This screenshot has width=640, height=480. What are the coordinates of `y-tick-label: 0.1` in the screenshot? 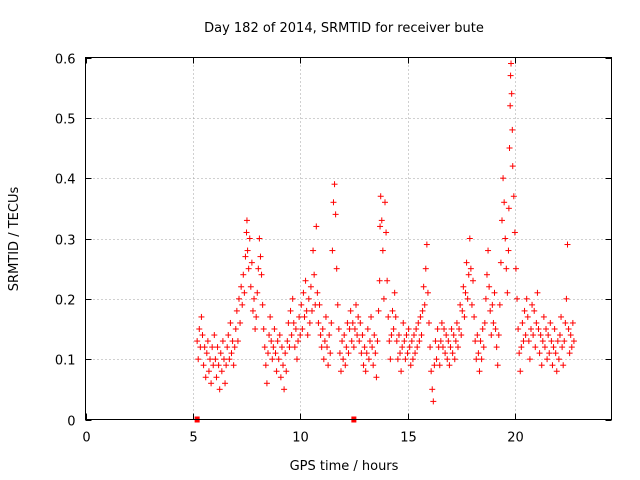 It's located at (65, 361).